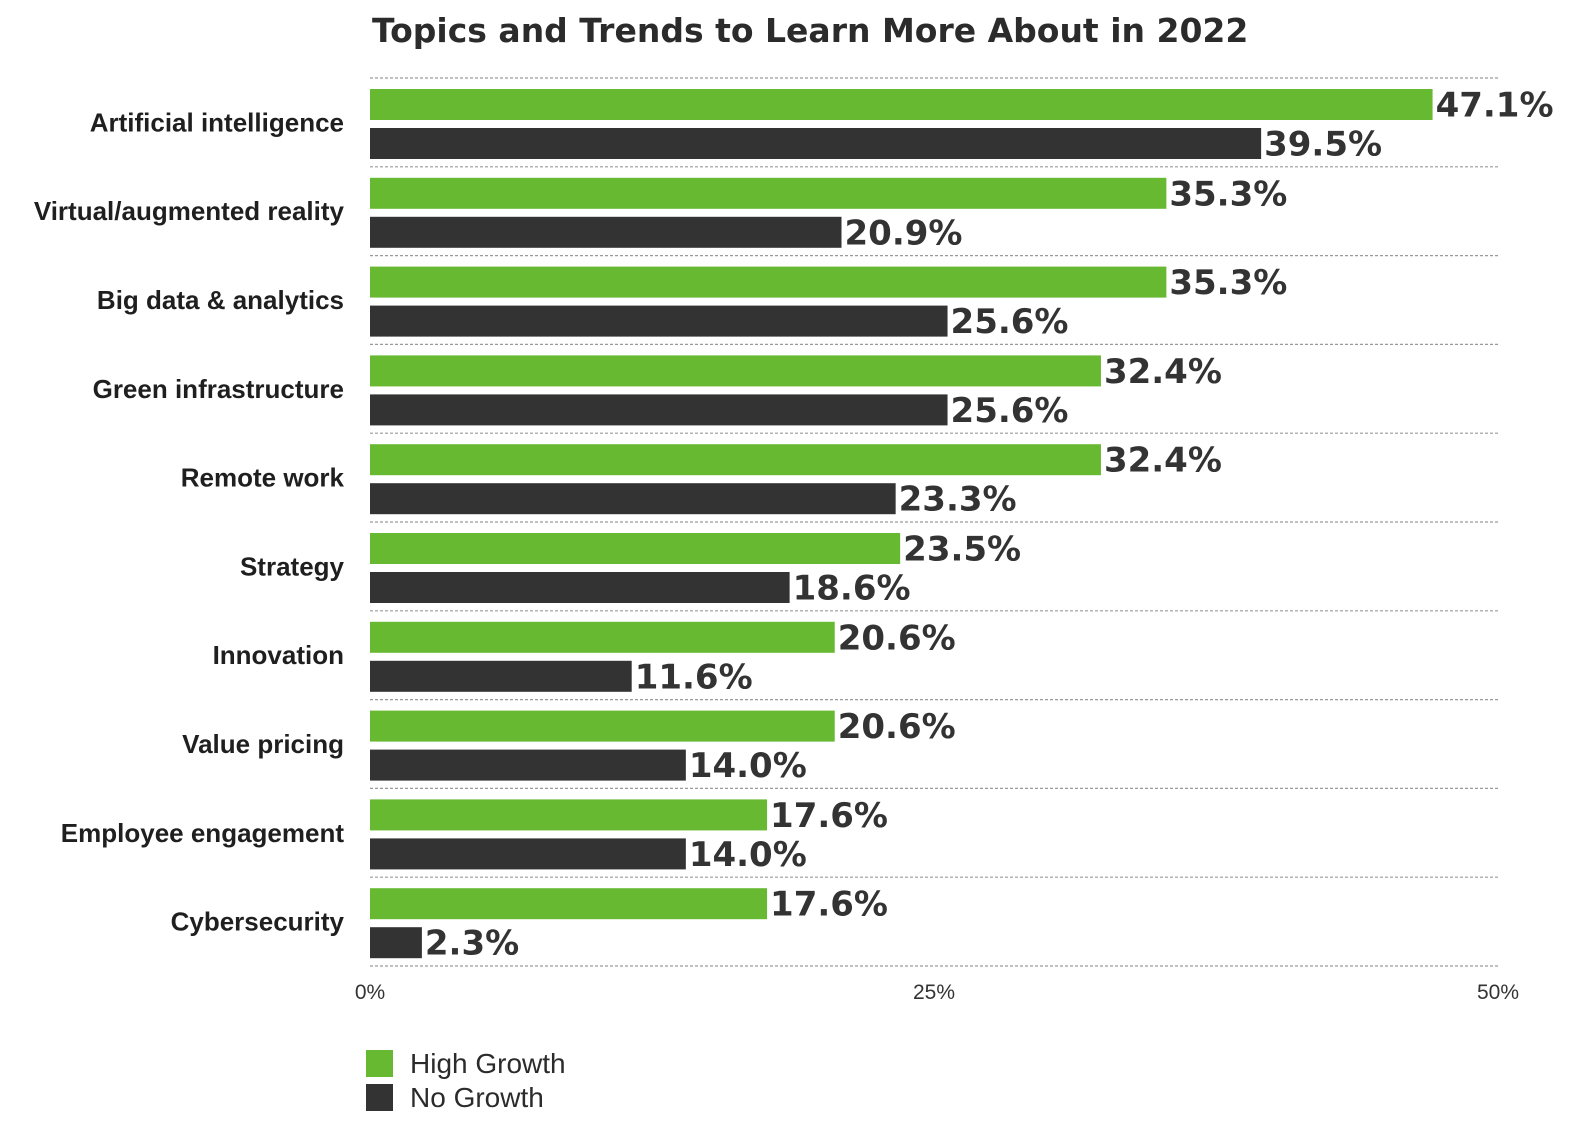  What do you see at coordinates (659, 321) in the screenshot?
I see `bar-no-growth-big-data-analytics` at bounding box center [659, 321].